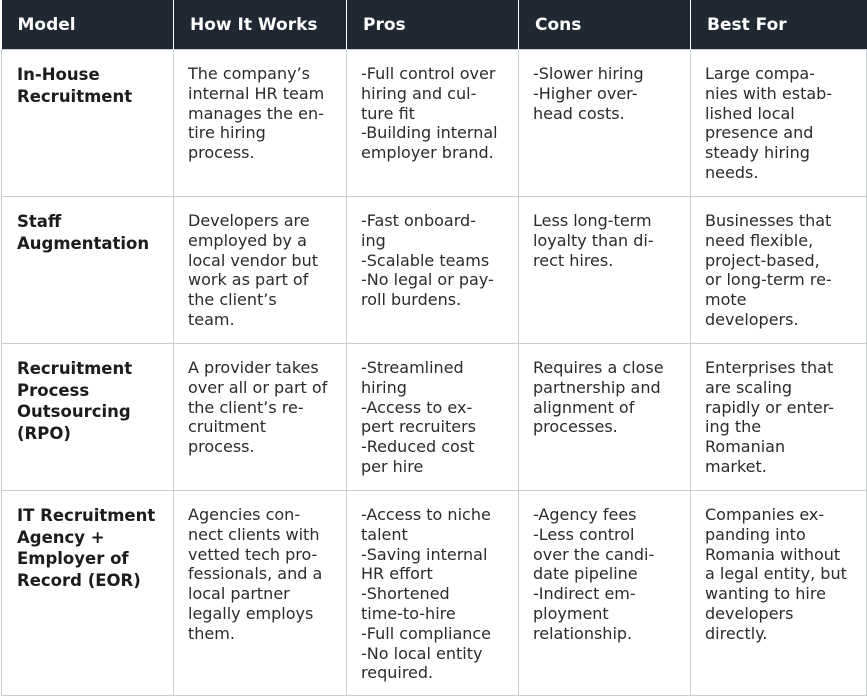 The height and width of the screenshot is (696, 867). What do you see at coordinates (584, 594) in the screenshot?
I see `cell-text-line: -Indirect em-` at bounding box center [584, 594].